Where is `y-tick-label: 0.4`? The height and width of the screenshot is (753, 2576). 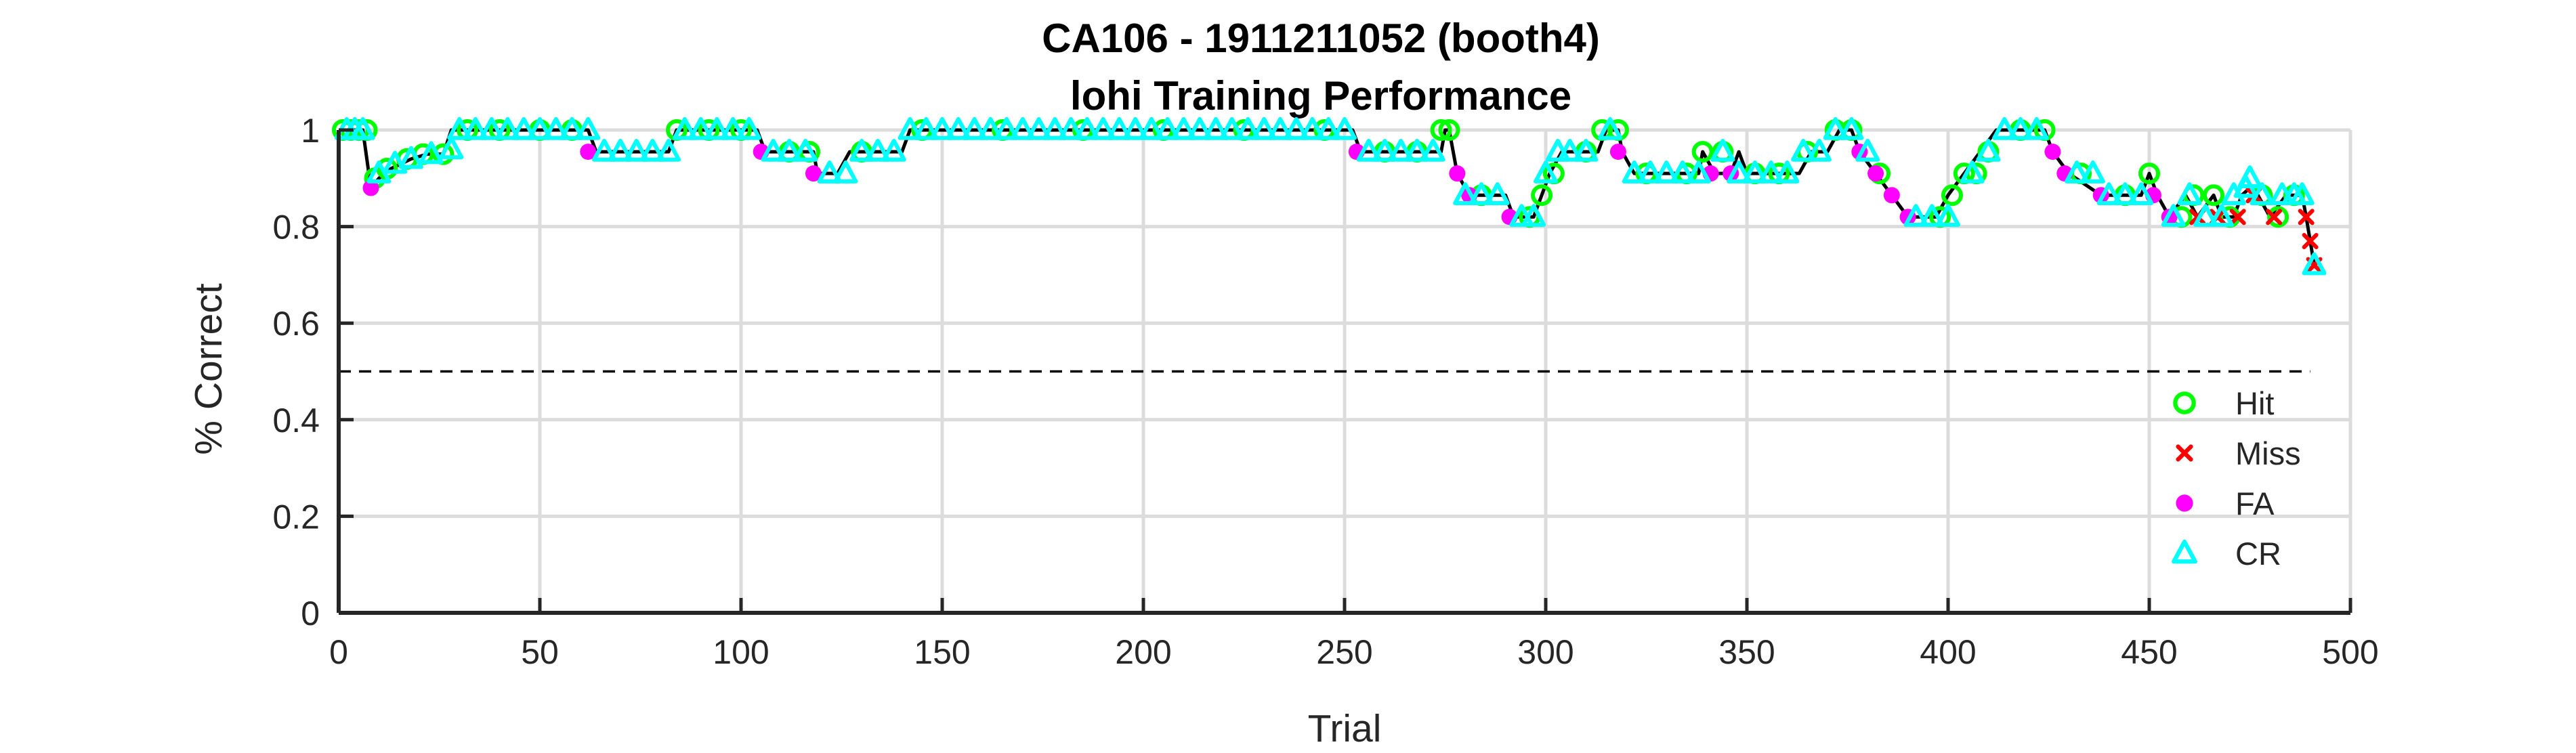 y-tick-label: 0.4 is located at coordinates (296, 420).